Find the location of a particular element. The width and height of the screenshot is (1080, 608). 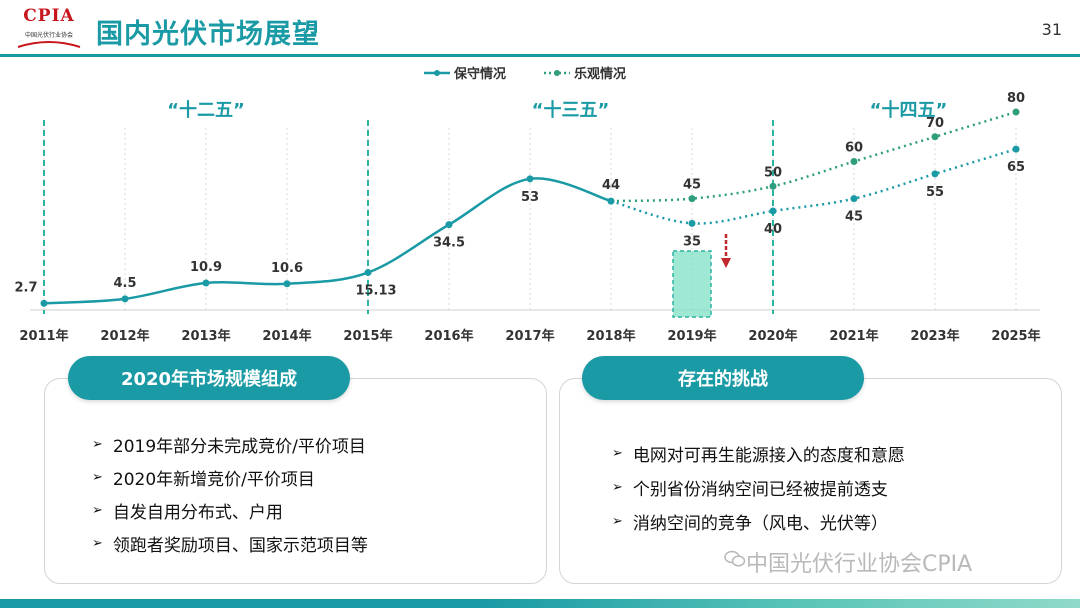

data-label-conservative: 44 is located at coordinates (611, 185).